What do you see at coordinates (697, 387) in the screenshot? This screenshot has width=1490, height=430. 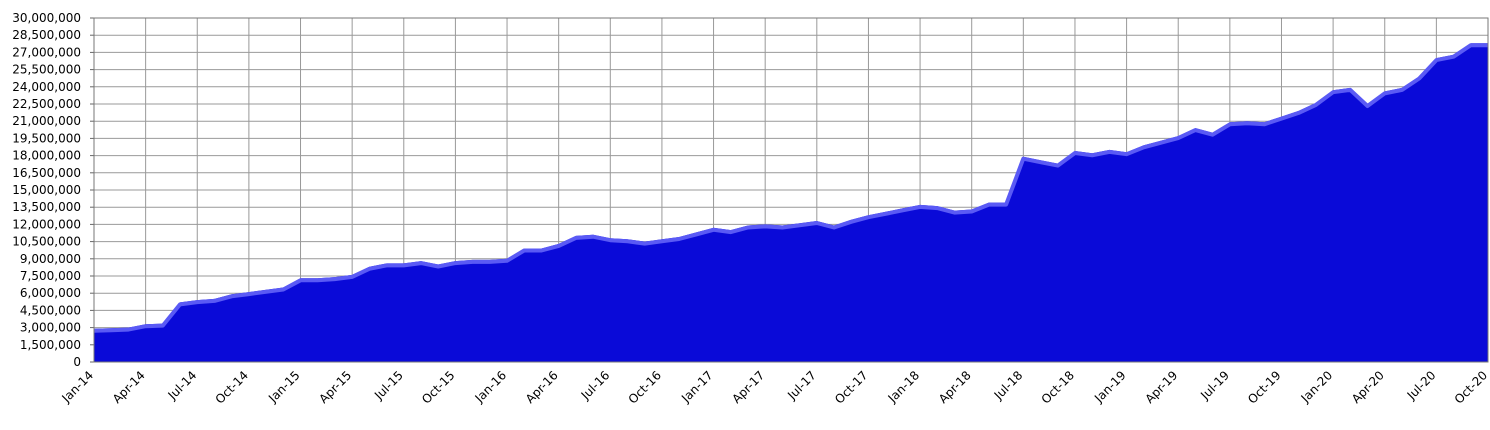 I see `x-tick-label: Jan-17` at bounding box center [697, 387].